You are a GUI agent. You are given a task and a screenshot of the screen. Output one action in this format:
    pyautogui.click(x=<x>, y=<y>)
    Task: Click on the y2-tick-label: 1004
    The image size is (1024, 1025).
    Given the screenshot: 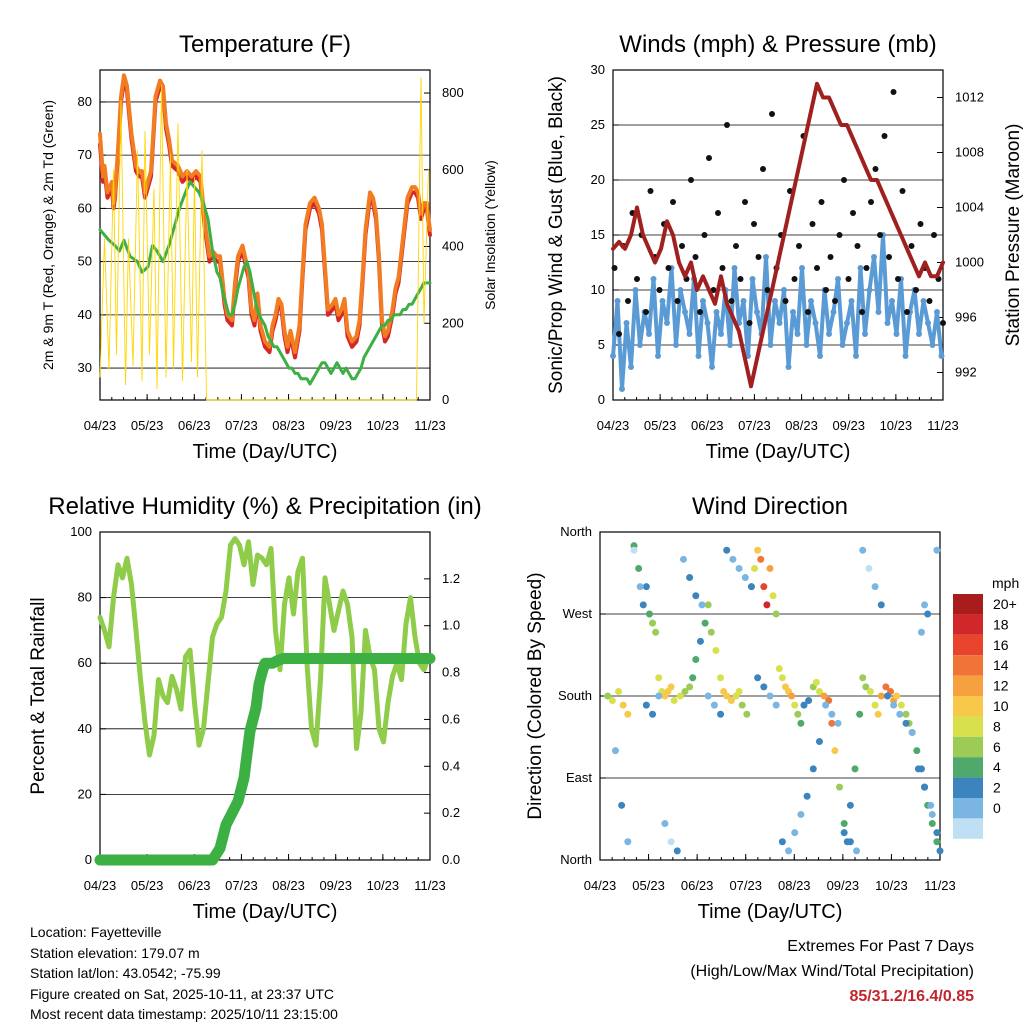 What is the action you would take?
    pyautogui.click(x=969, y=207)
    